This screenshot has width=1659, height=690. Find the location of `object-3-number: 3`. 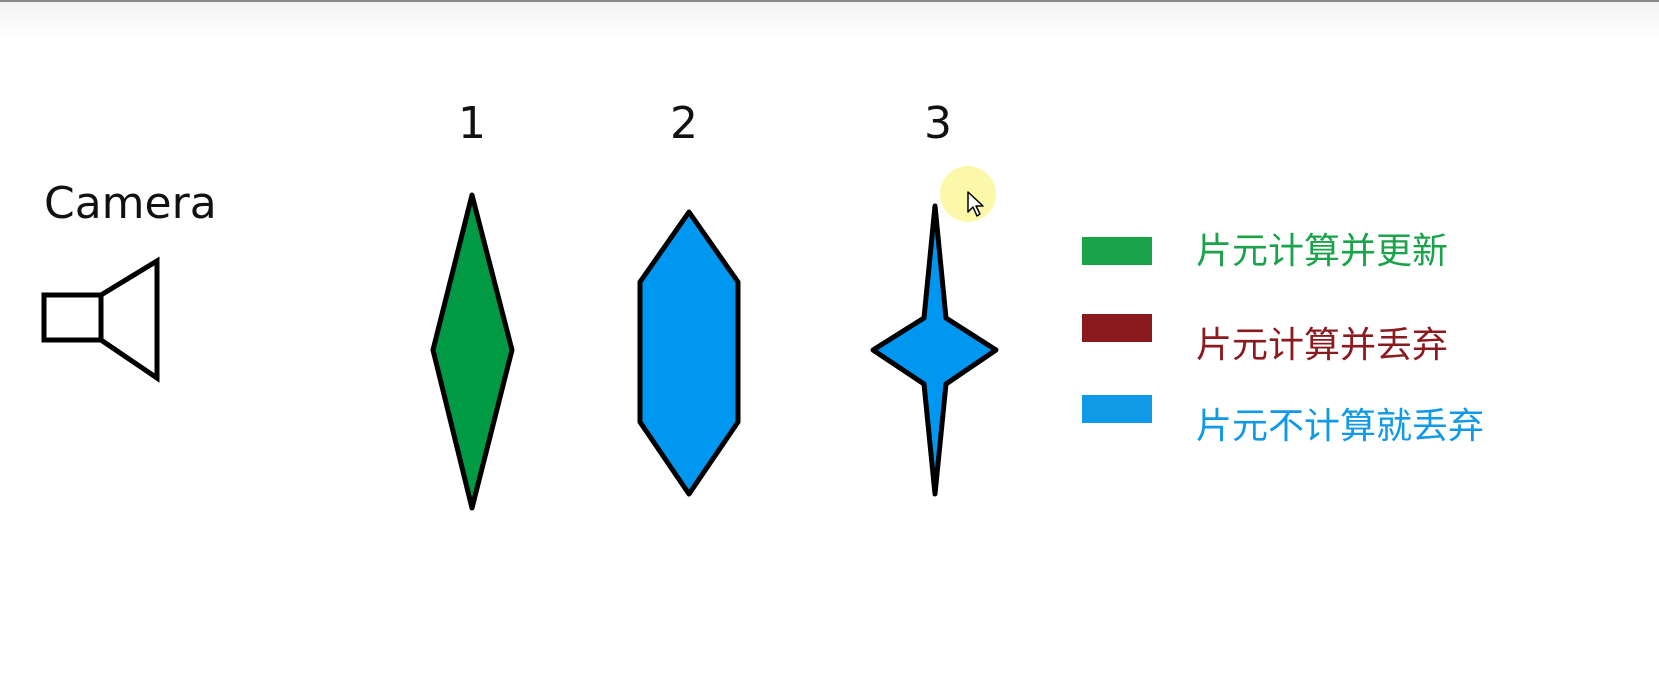

object-3-number: 3 is located at coordinates (938, 123).